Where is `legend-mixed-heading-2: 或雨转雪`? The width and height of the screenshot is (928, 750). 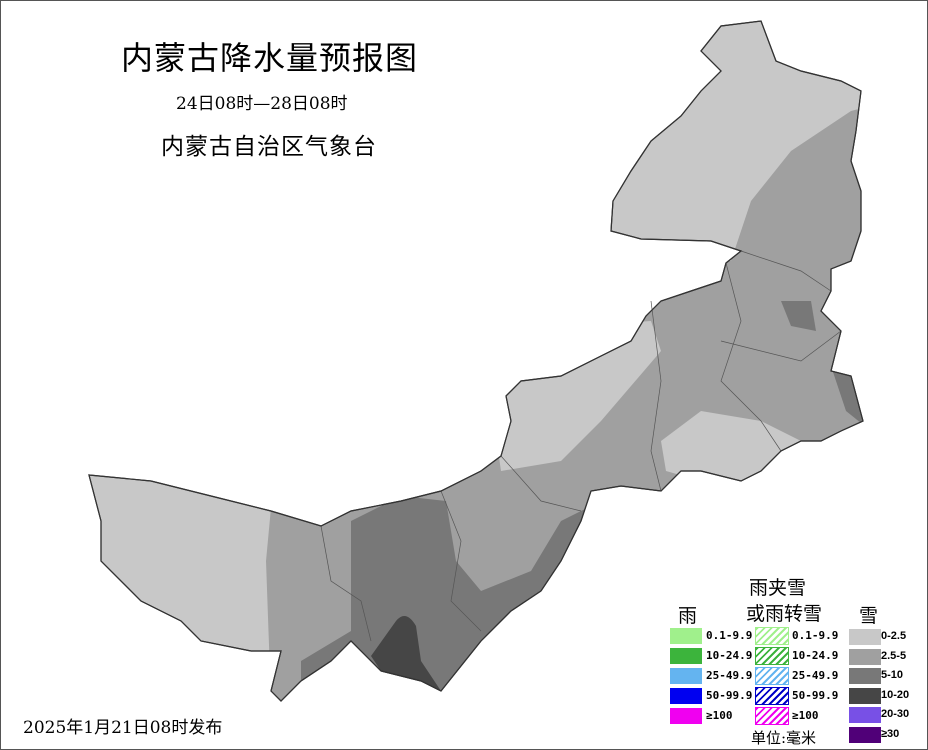 legend-mixed-heading-2: 或雨转雪 is located at coordinates (784, 614).